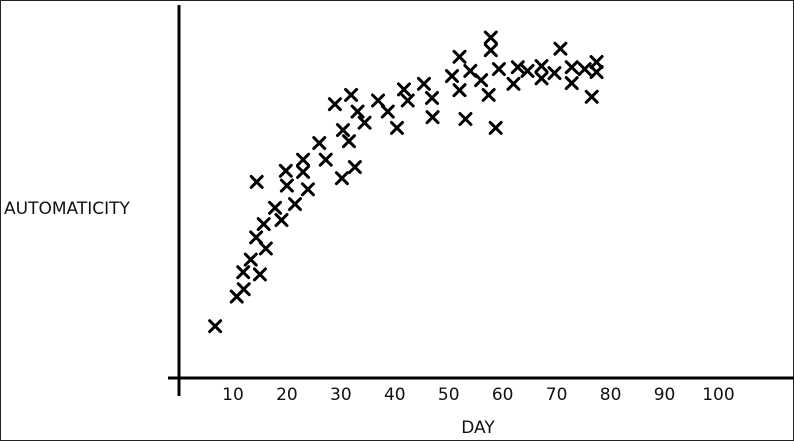 This screenshot has width=794, height=441. I want to click on x-axis-label: DAY, so click(478, 428).